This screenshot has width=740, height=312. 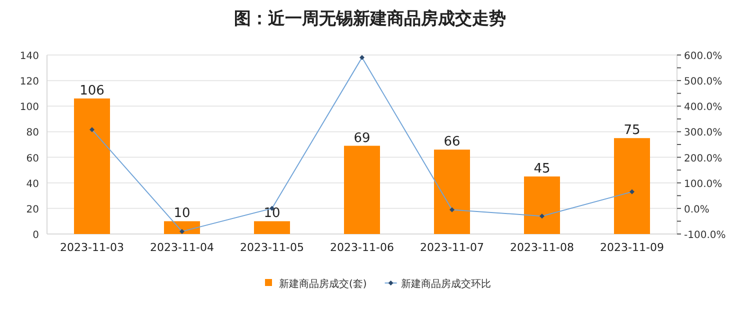 What do you see at coordinates (32, 133) in the screenshot?
I see `y-tick-label: 80` at bounding box center [32, 133].